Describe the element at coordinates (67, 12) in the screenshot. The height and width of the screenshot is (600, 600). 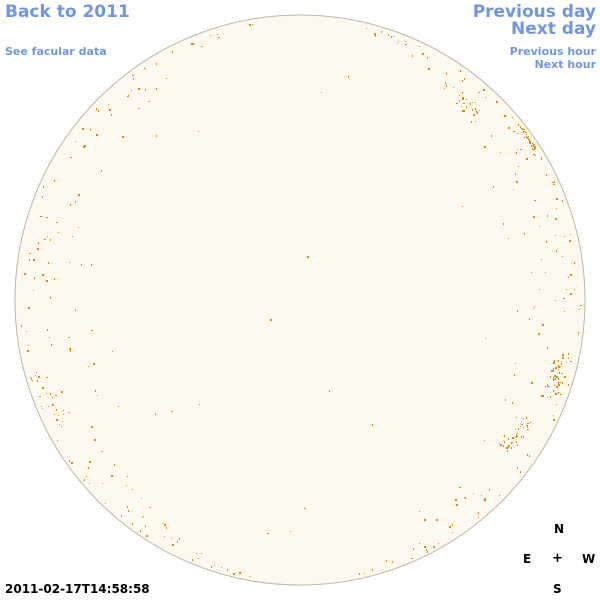
I see `back-to-year-link: Back to 2011` at that location.